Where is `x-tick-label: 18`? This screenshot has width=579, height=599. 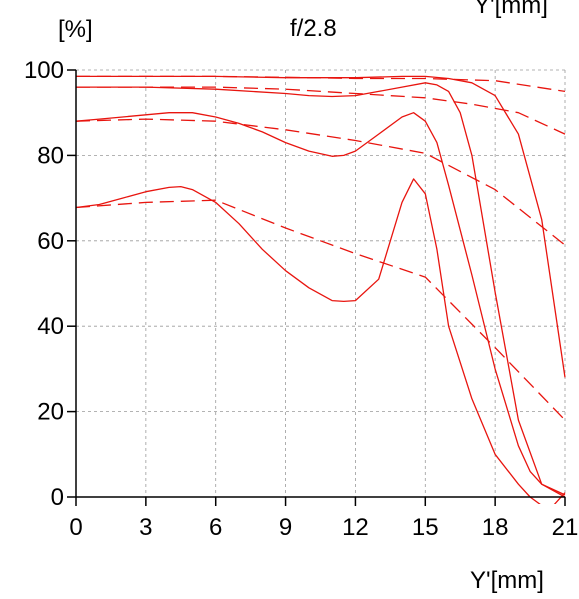 x-tick-label: 18 is located at coordinates (495, 527).